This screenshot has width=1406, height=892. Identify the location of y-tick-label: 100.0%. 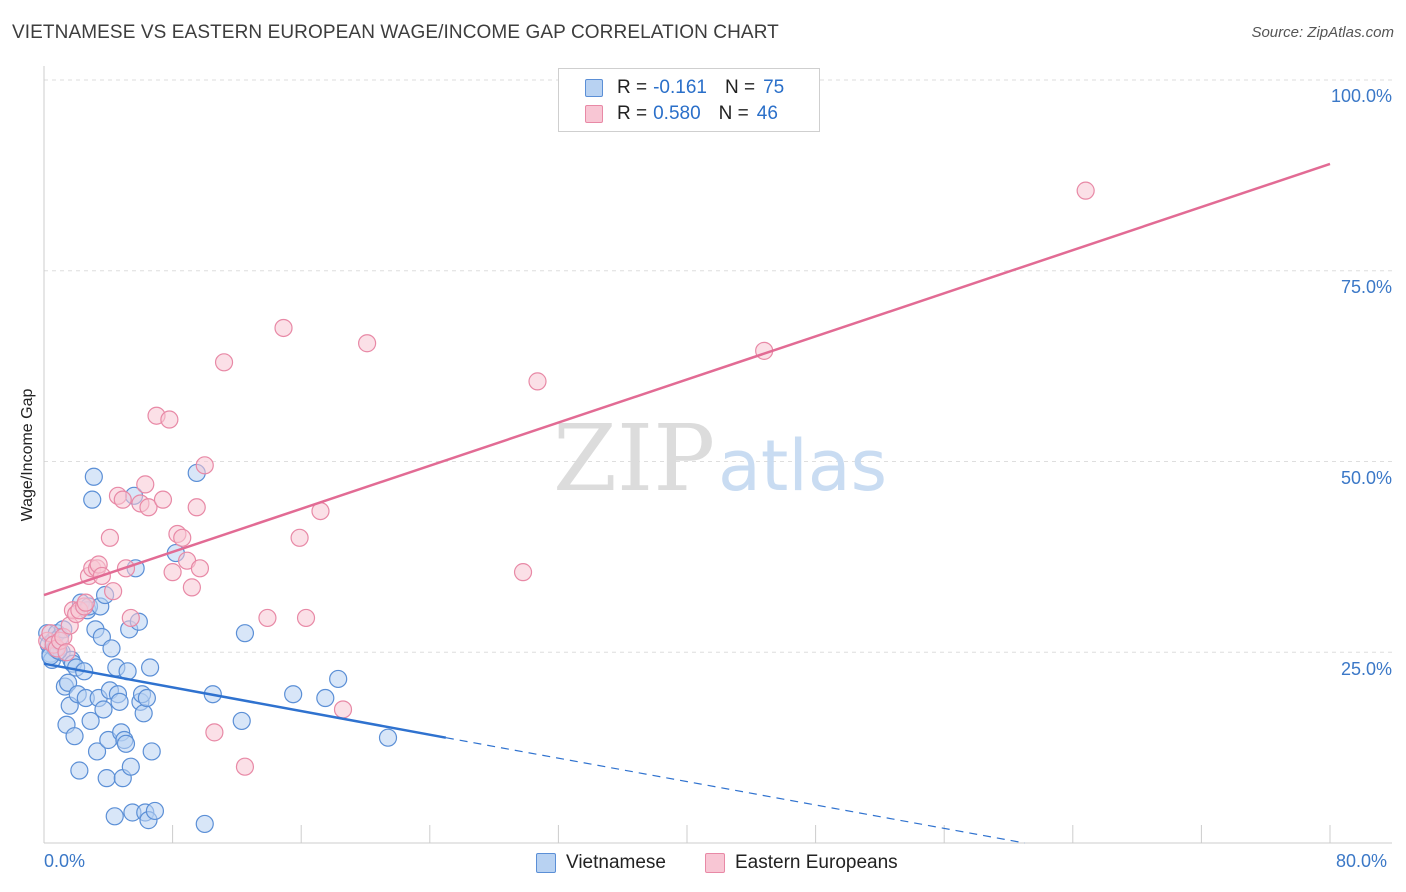
(1361, 96).